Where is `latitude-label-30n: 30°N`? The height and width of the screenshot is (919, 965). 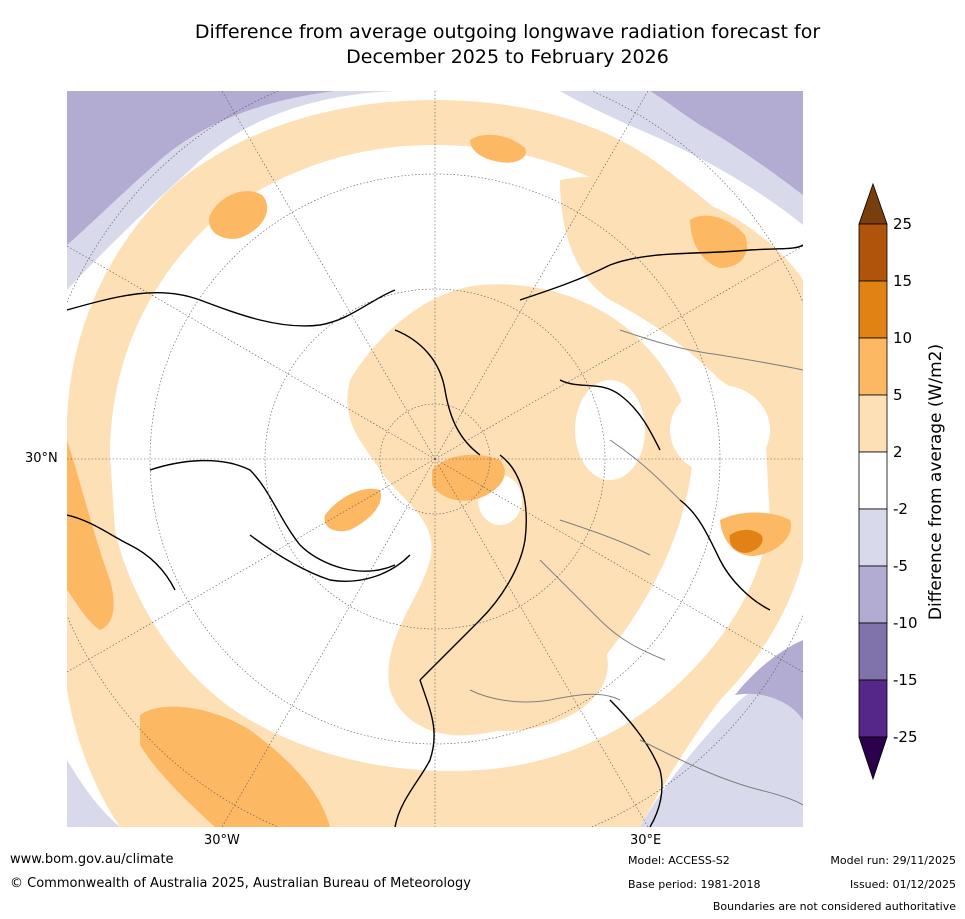 latitude-label-30n: 30°N is located at coordinates (41, 458).